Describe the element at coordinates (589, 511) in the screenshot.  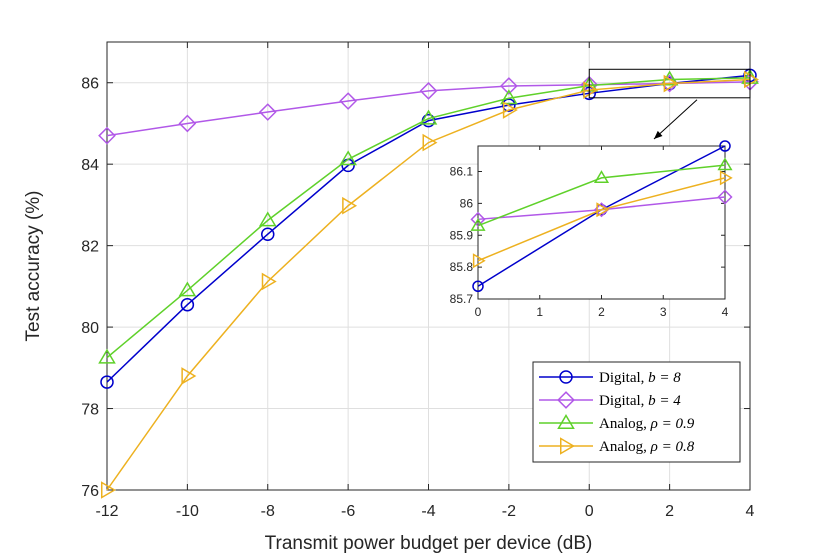
I see `x-tick-label: 0` at that location.